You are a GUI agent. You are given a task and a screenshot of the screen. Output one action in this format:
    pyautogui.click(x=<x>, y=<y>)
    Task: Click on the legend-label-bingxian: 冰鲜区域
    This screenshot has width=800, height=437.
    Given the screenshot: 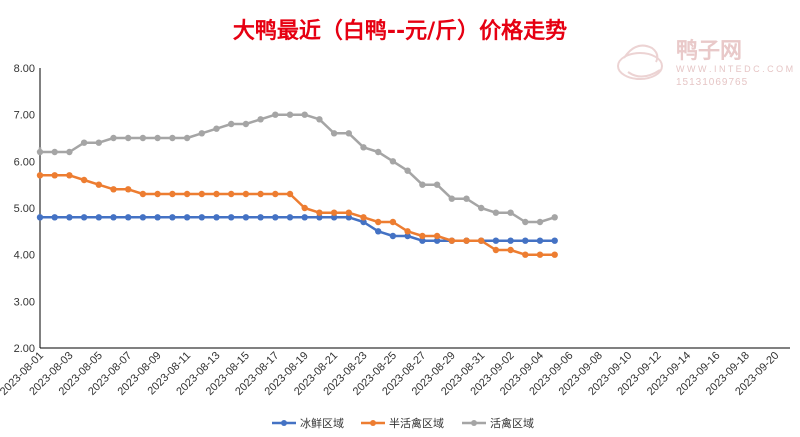 What is the action you would take?
    pyautogui.click(x=322, y=423)
    